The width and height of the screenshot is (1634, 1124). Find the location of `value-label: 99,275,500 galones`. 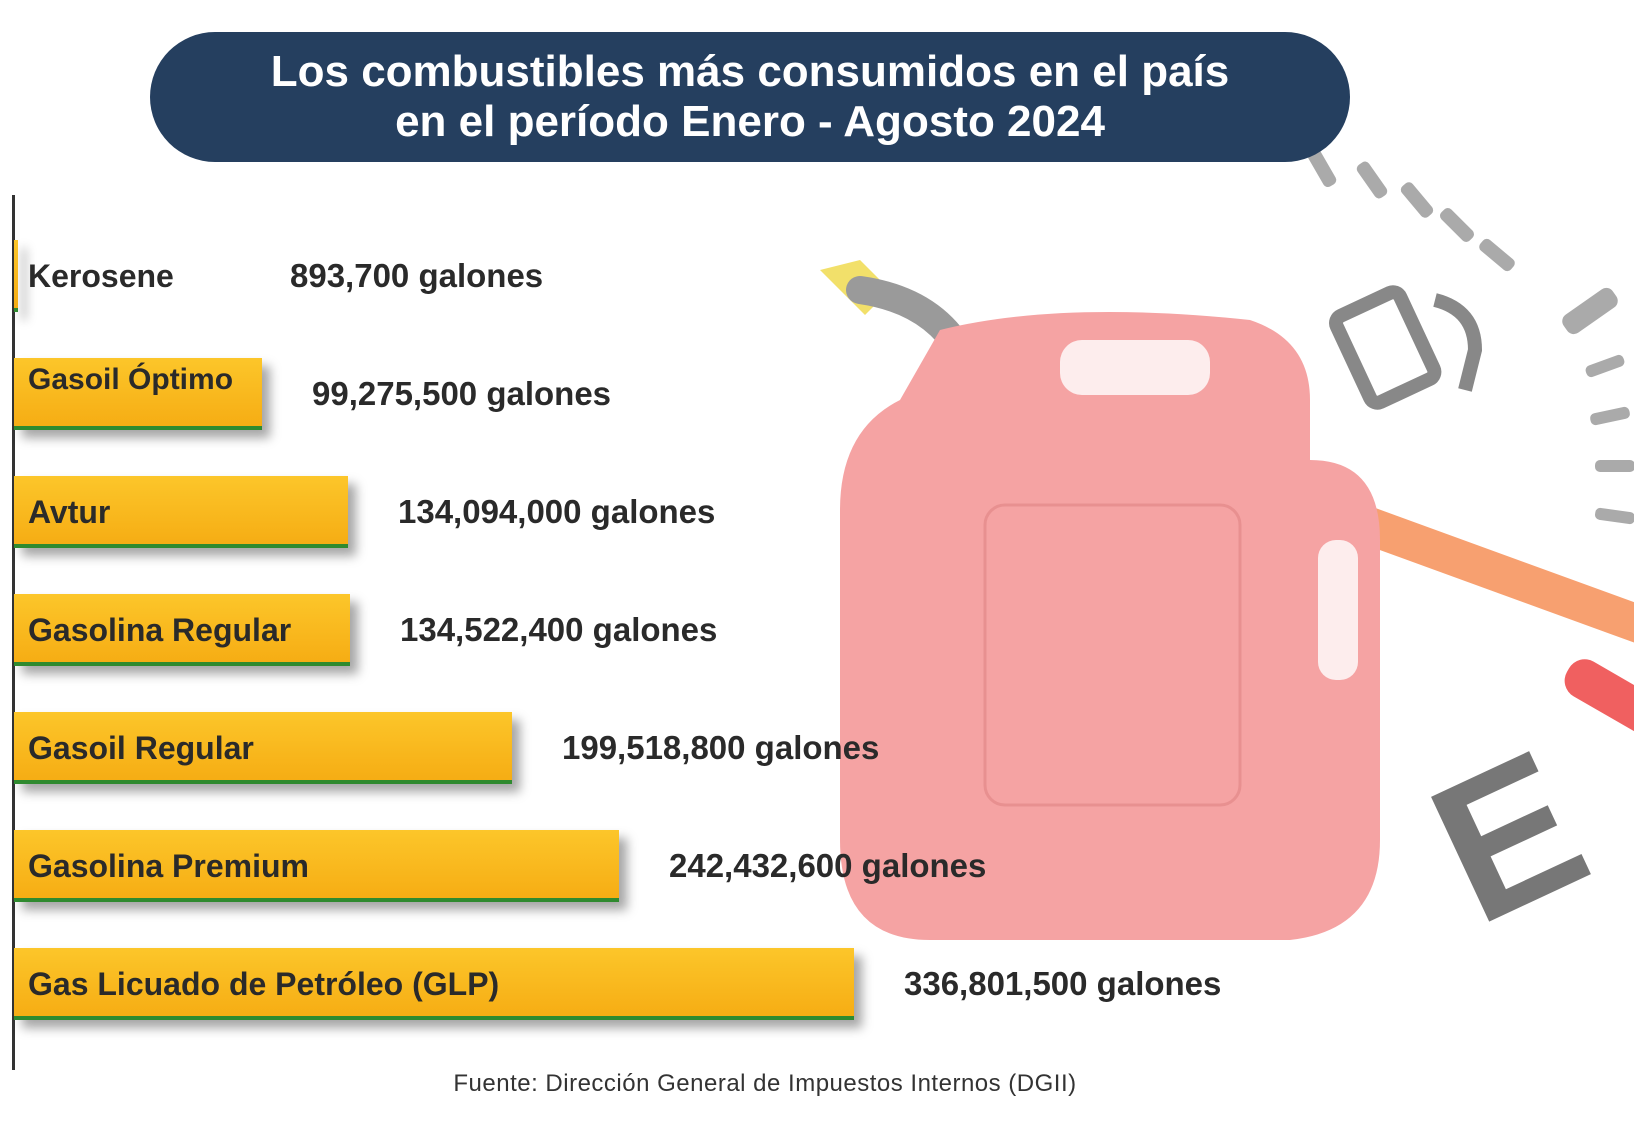

value-label: 99,275,500 galones is located at coordinates (462, 393).